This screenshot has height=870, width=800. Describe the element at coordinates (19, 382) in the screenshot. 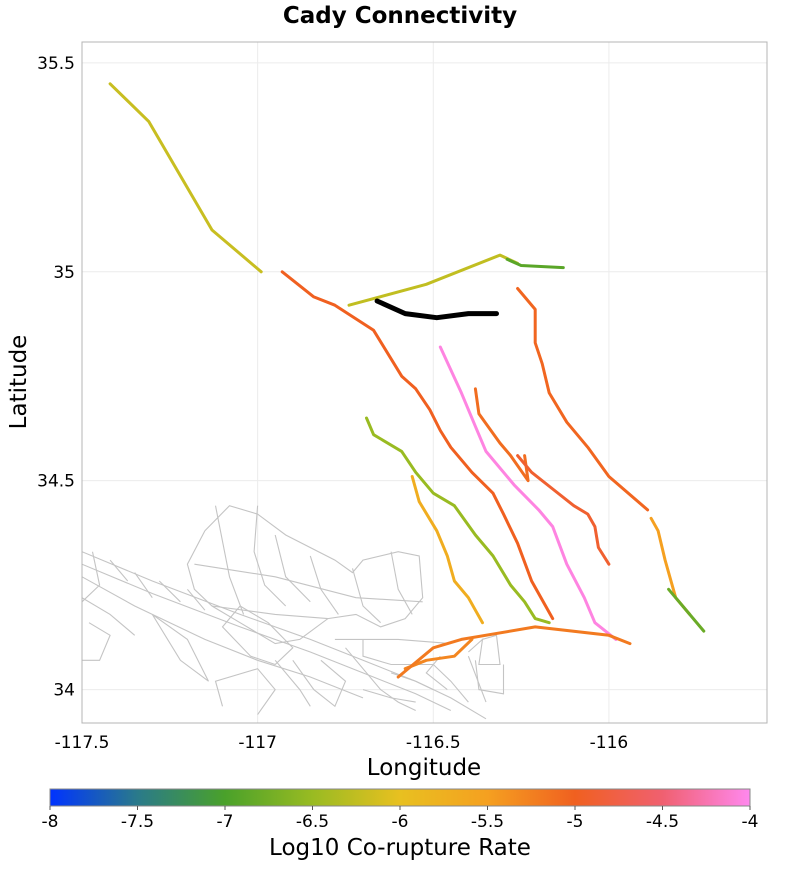

I see `y-axis-title: Latitude` at that location.